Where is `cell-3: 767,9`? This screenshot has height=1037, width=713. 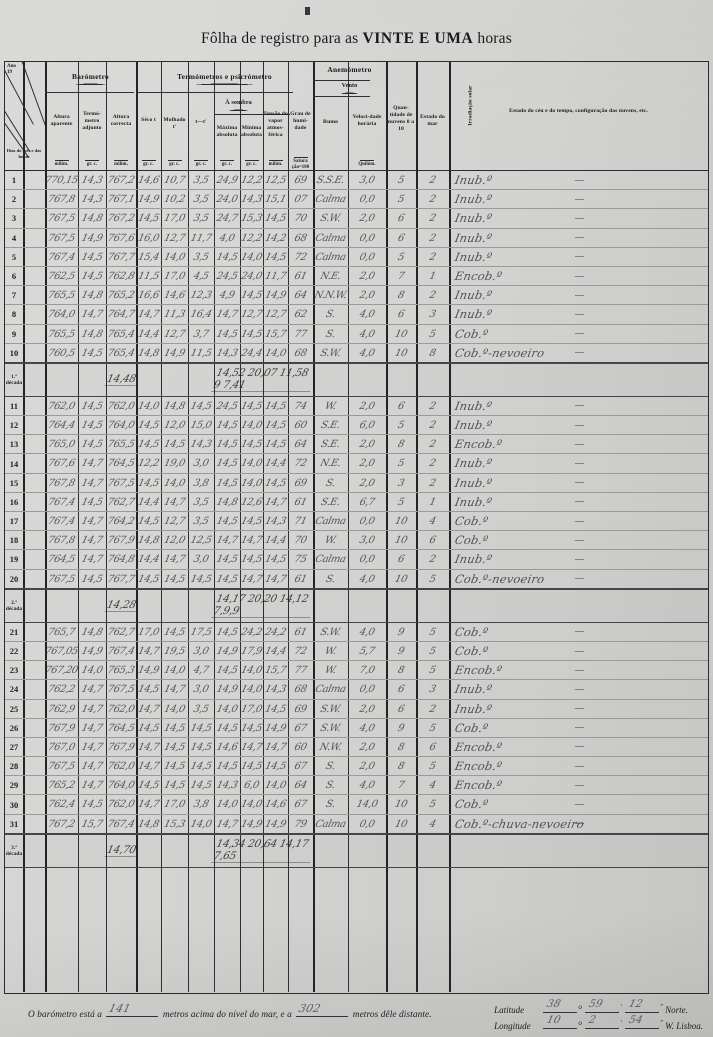 cell-3: 767,9 is located at coordinates (121, 540).